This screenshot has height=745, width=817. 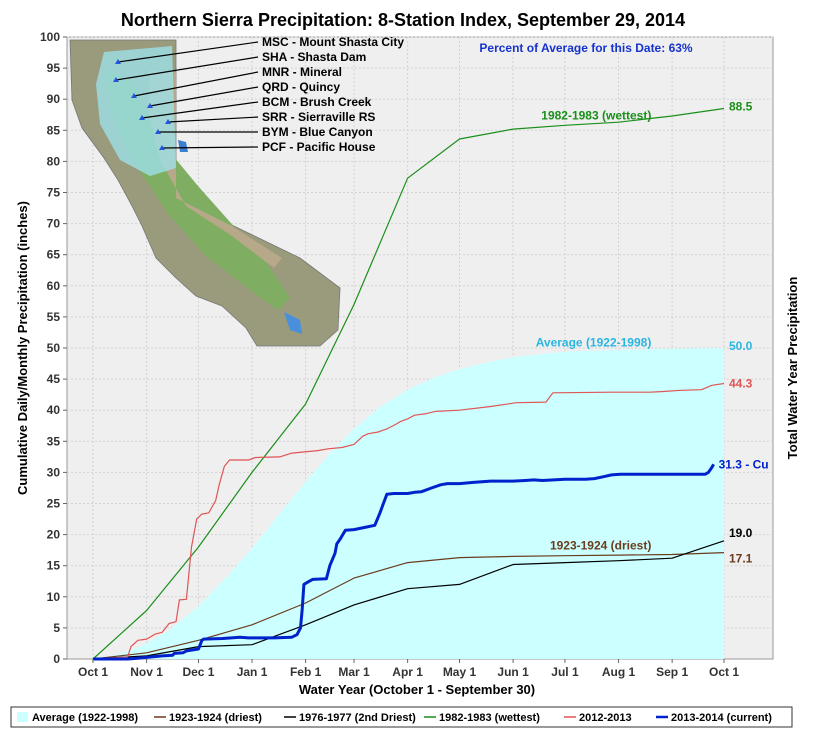 What do you see at coordinates (54, 130) in the screenshot?
I see `y-tick-label: 85` at bounding box center [54, 130].